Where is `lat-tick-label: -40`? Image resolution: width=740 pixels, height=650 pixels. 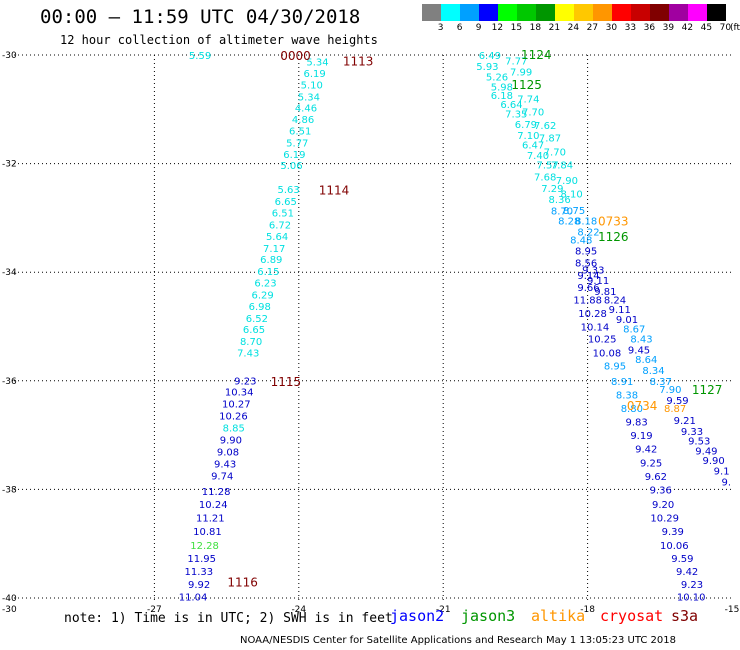 lat-tick-label: -40 is located at coordinates (9, 599).